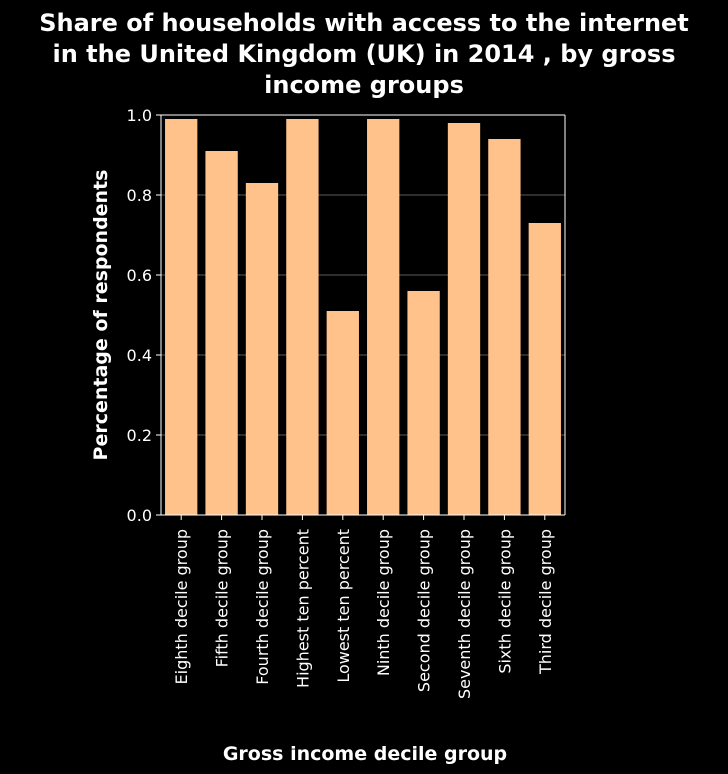 The width and height of the screenshot is (728, 774). Describe the element at coordinates (139, 515) in the screenshot. I see `y-tick-label: 0.0` at that location.